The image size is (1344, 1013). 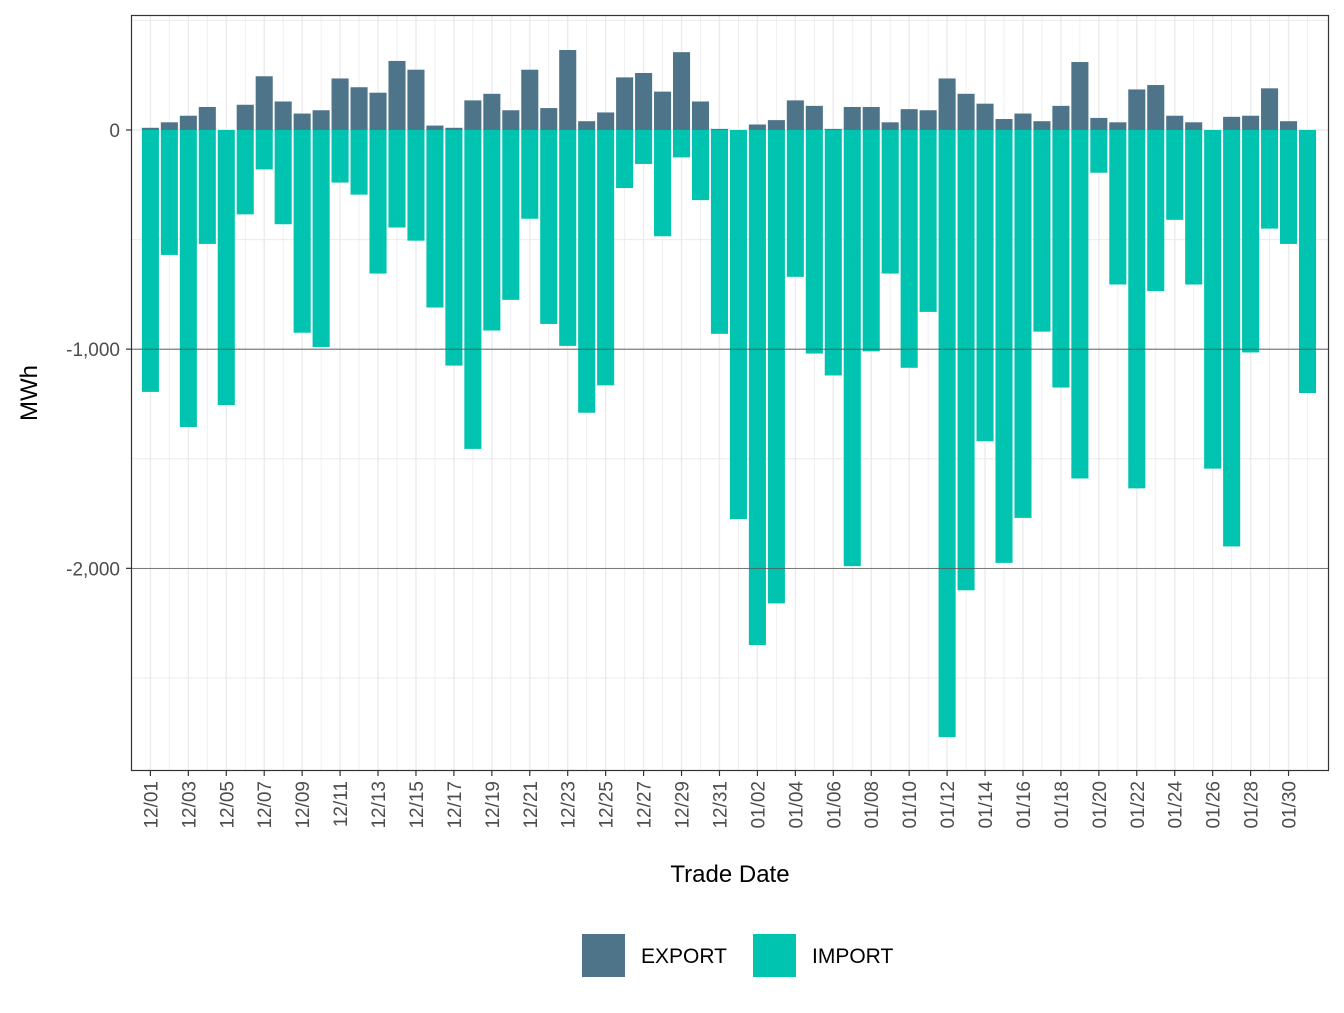 I want to click on x-tick-label: 12/23, so click(x=569, y=805).